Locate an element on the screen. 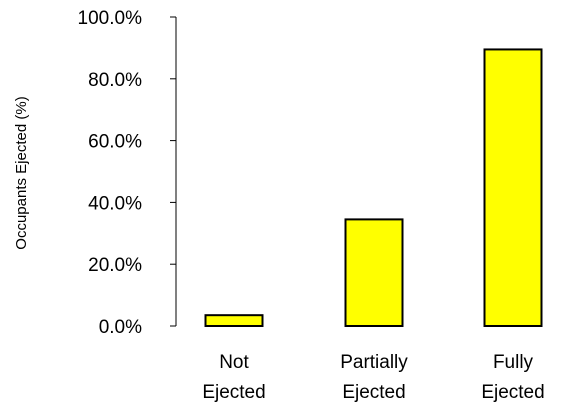 The width and height of the screenshot is (569, 411). y-tick-label: 80.0% is located at coordinates (115, 80).